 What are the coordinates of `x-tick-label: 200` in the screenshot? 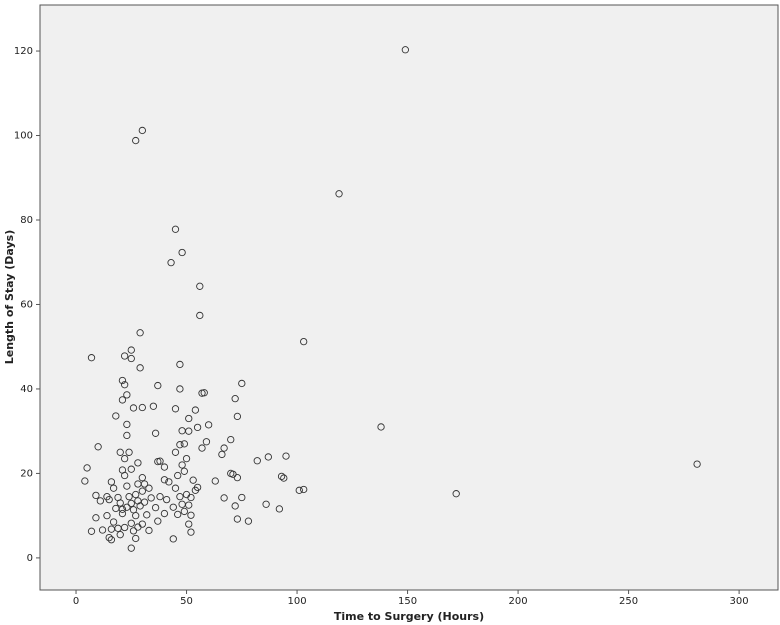 It's located at (518, 601).